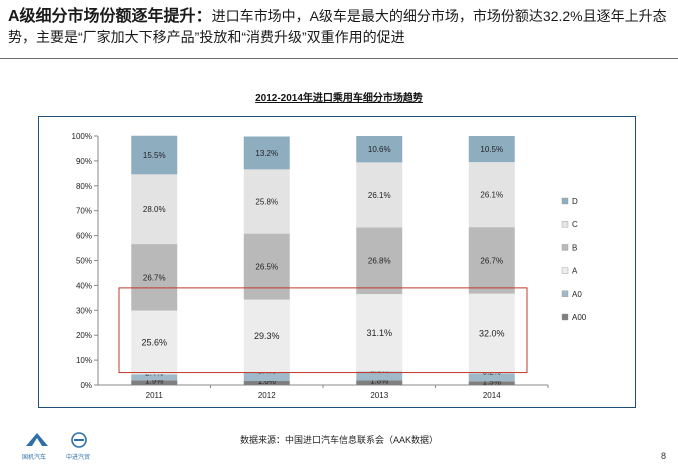  What do you see at coordinates (492, 395) in the screenshot?
I see `x-tick-label: 2014` at bounding box center [492, 395].